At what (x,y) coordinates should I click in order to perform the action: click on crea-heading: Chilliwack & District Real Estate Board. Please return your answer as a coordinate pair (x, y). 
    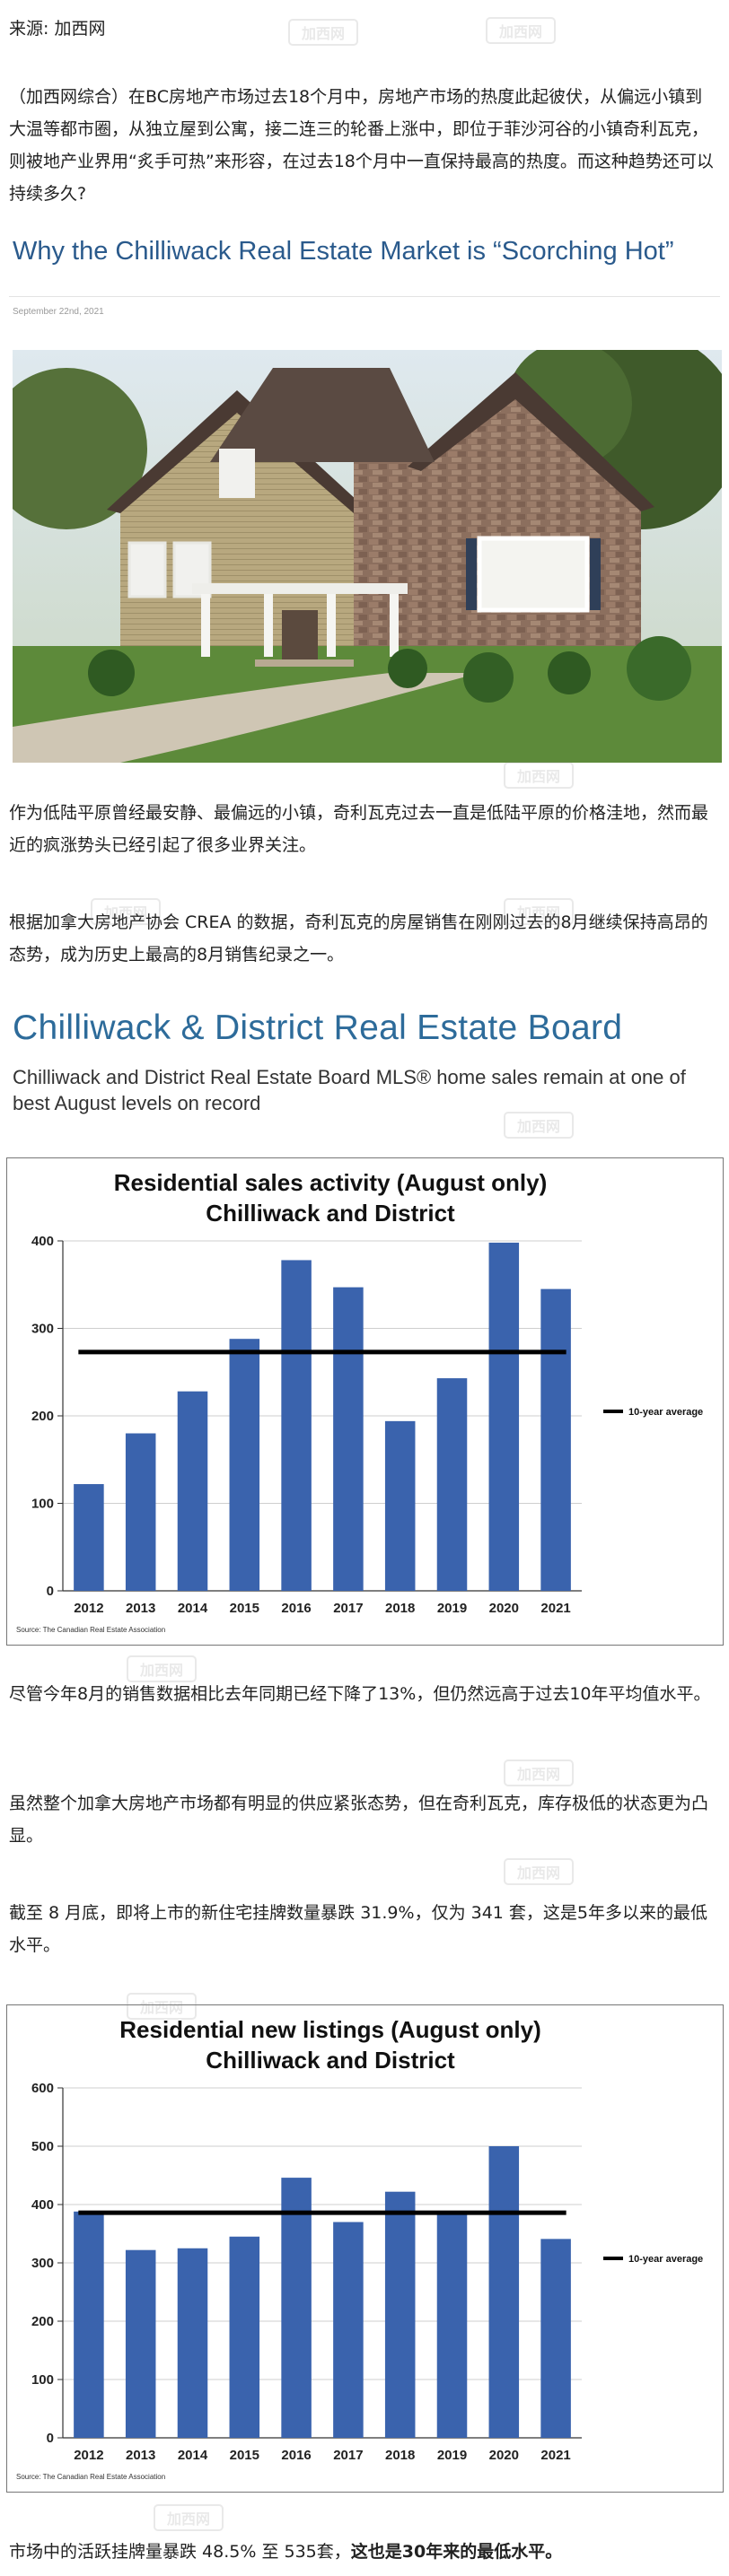
    Looking at the image, I should click on (318, 1028).